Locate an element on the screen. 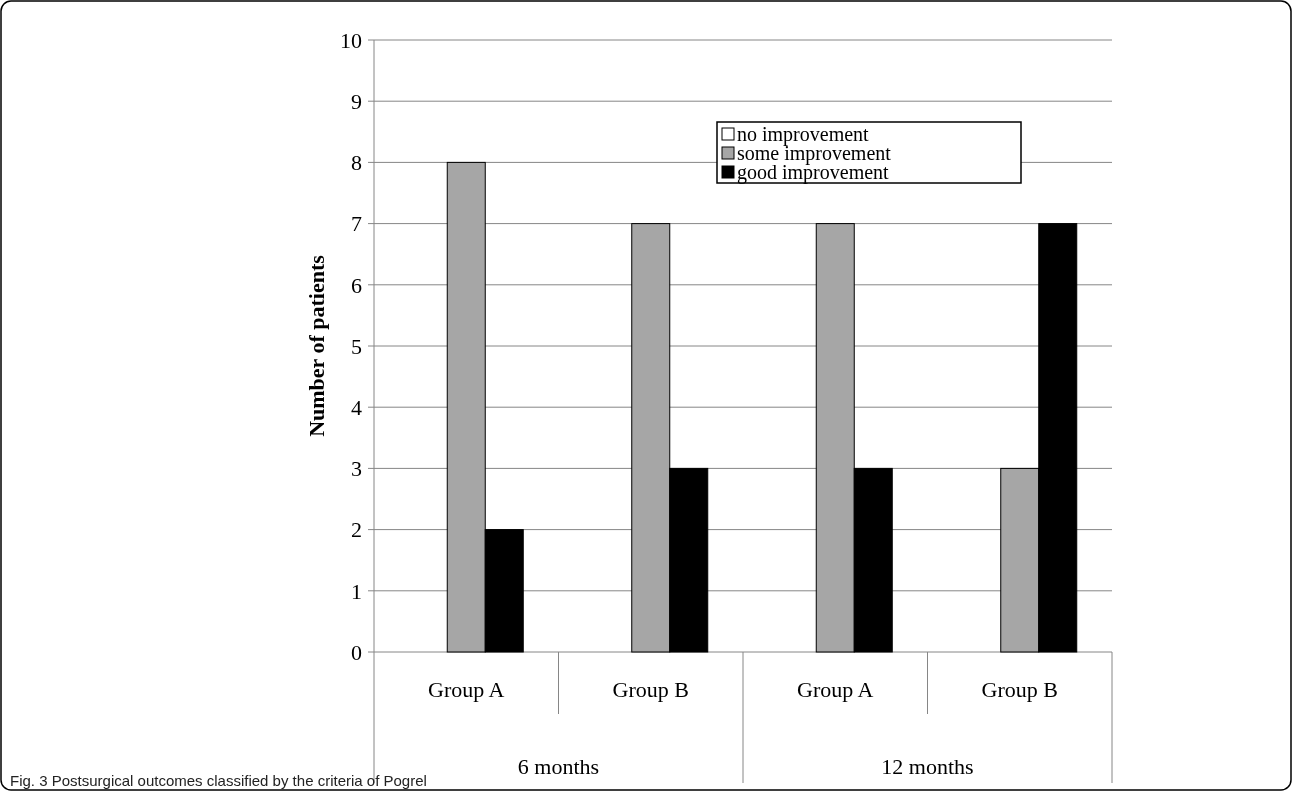 This screenshot has height=791, width=1292. y-tick-label: 5 is located at coordinates (356, 346).